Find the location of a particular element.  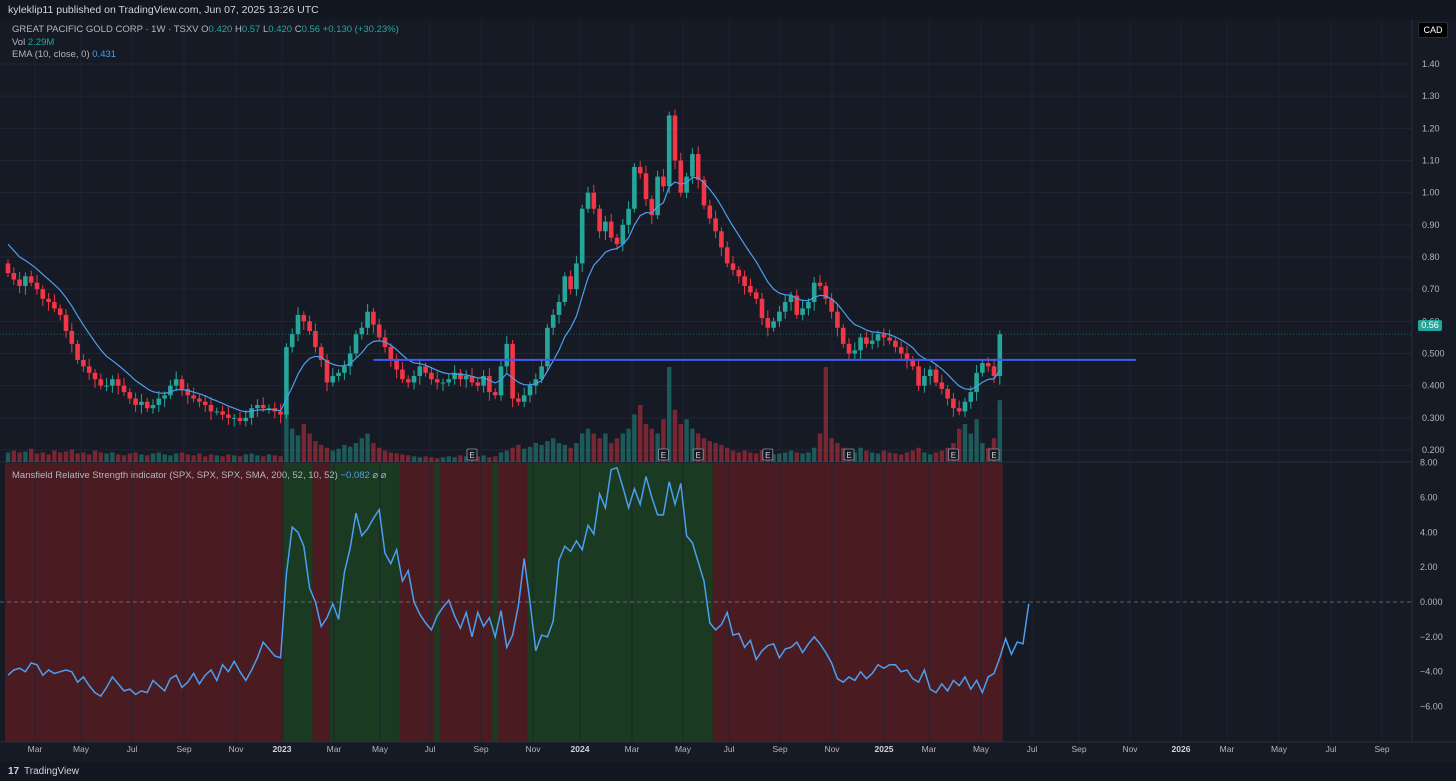

open-value: 0.420 is located at coordinates (220, 29).